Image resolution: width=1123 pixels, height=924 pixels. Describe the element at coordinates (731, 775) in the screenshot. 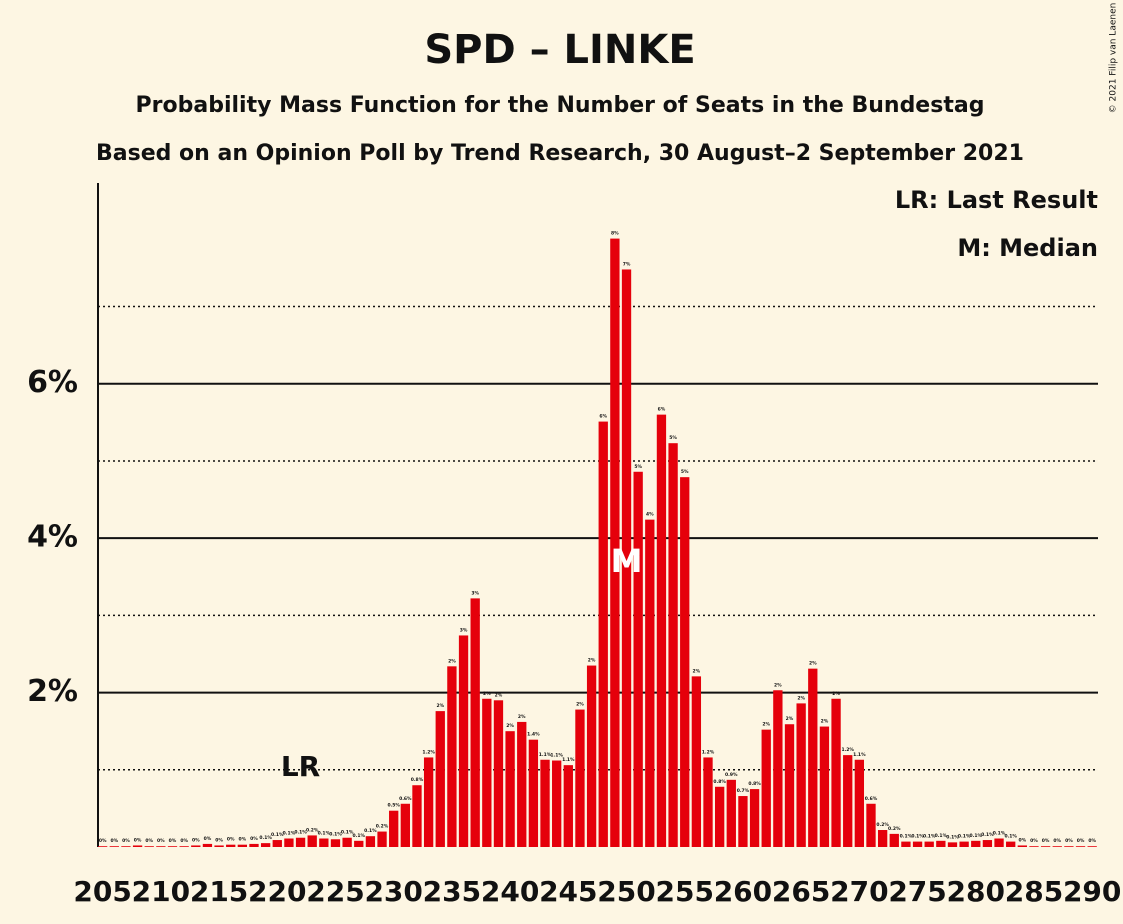

I see `data-label: 0.9%` at that location.